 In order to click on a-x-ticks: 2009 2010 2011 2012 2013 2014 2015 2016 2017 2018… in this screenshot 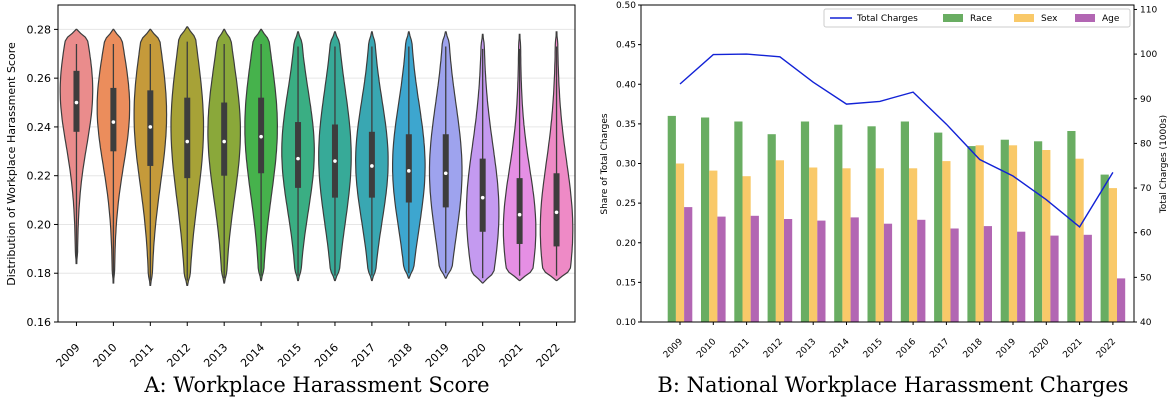, I will do `click(308, 346)`.